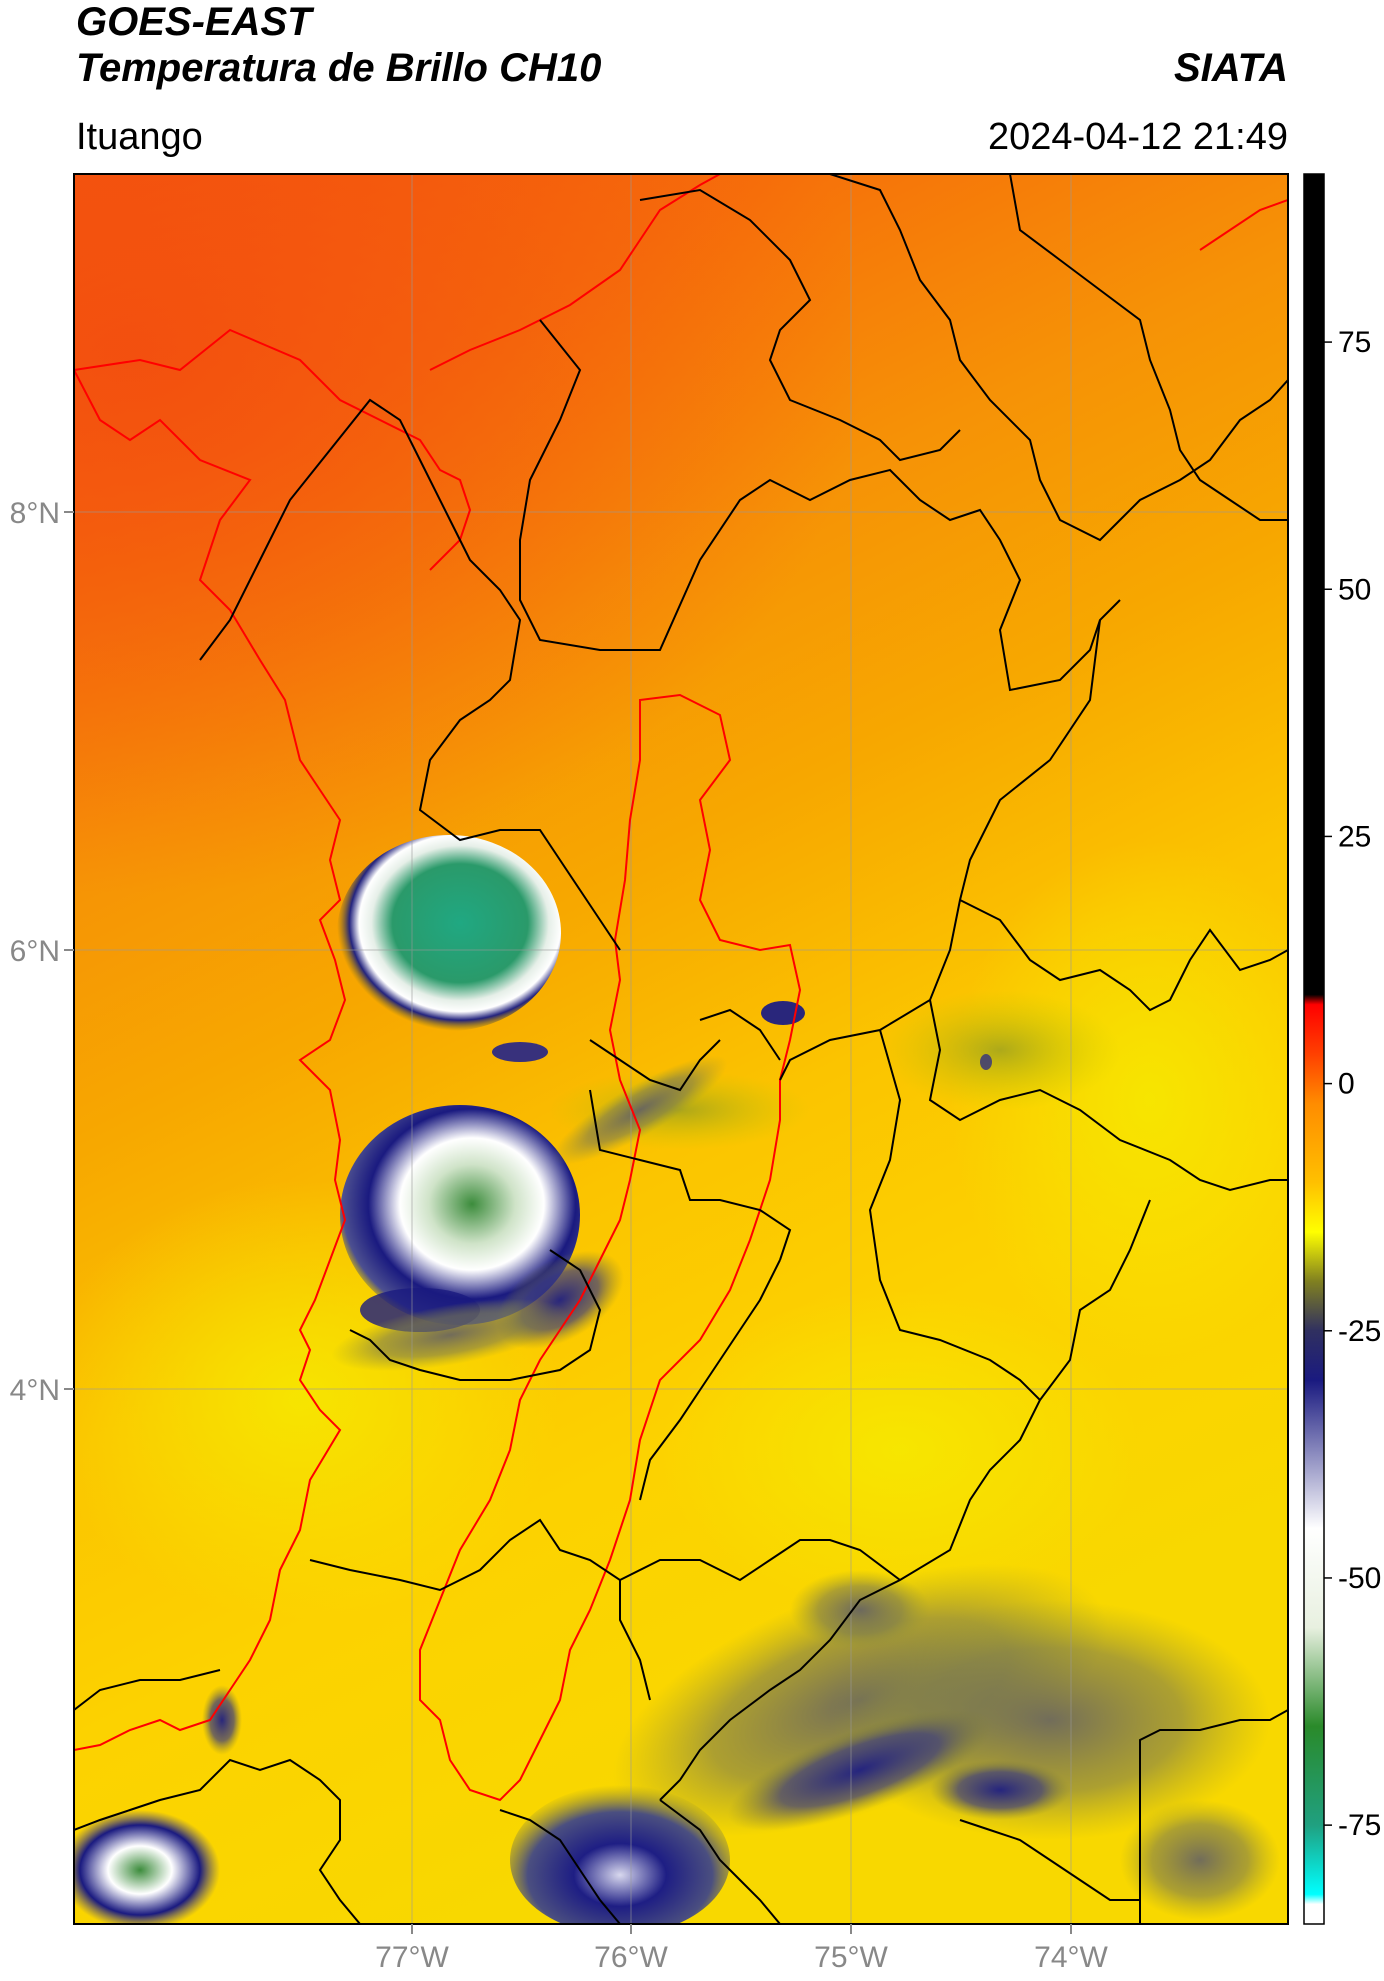 The height and width of the screenshot is (1981, 1384). Describe the element at coordinates (1359, 1331) in the screenshot. I see `colorbar-tick-label: -25` at that location.